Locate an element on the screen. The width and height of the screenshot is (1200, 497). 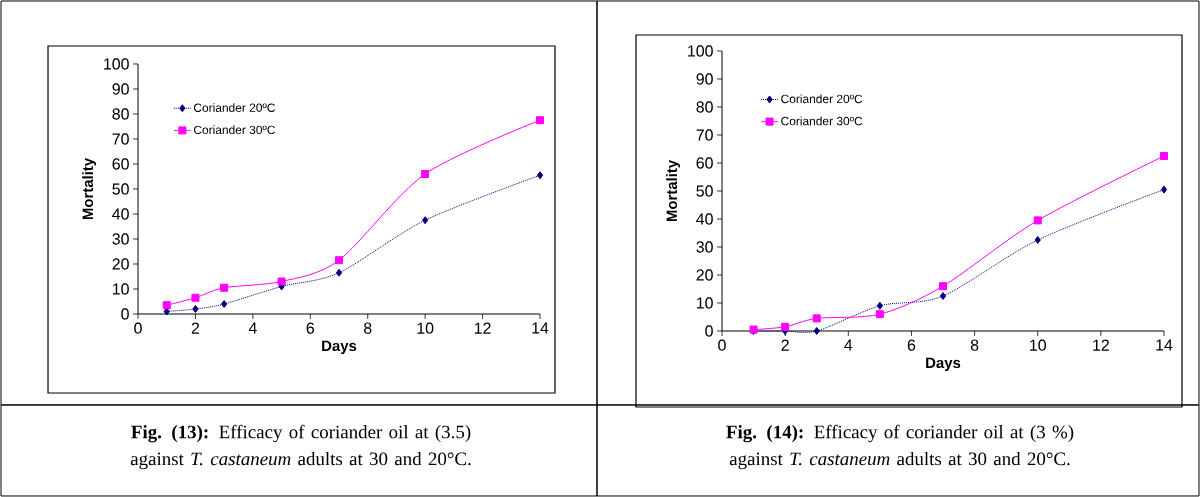
chart-title: Fig. (13): Efficacy of coriander oil at (3.5) against T. castaneum adults at 30 and 20°C. is located at coordinates (300, 447).